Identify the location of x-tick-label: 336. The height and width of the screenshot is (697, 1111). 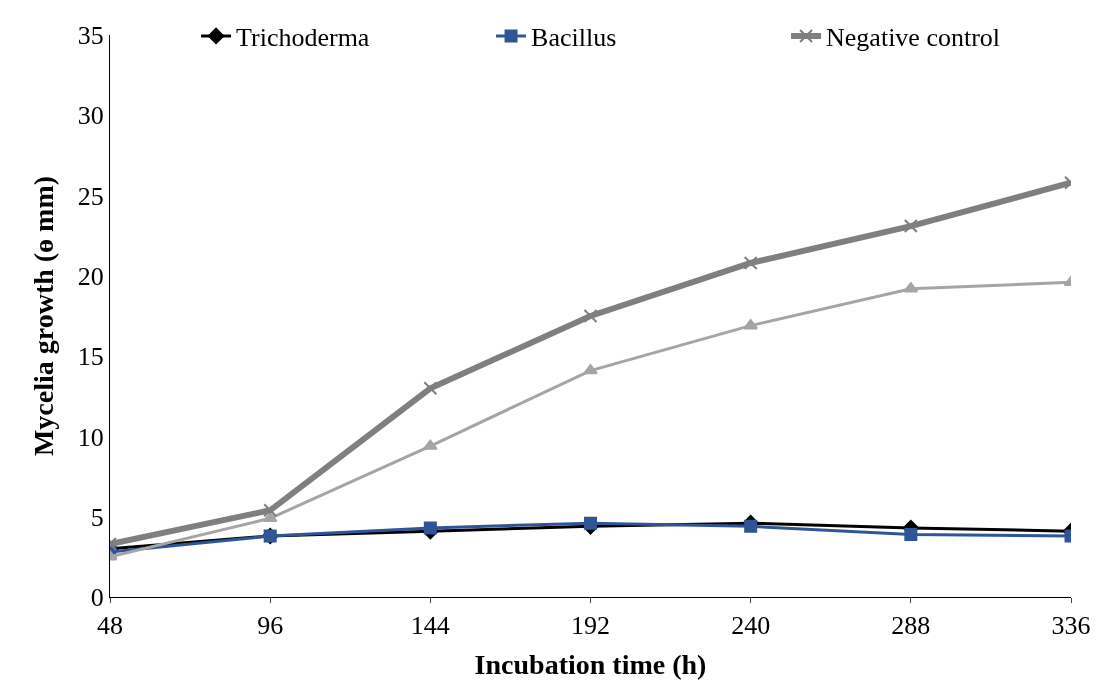
(1071, 626).